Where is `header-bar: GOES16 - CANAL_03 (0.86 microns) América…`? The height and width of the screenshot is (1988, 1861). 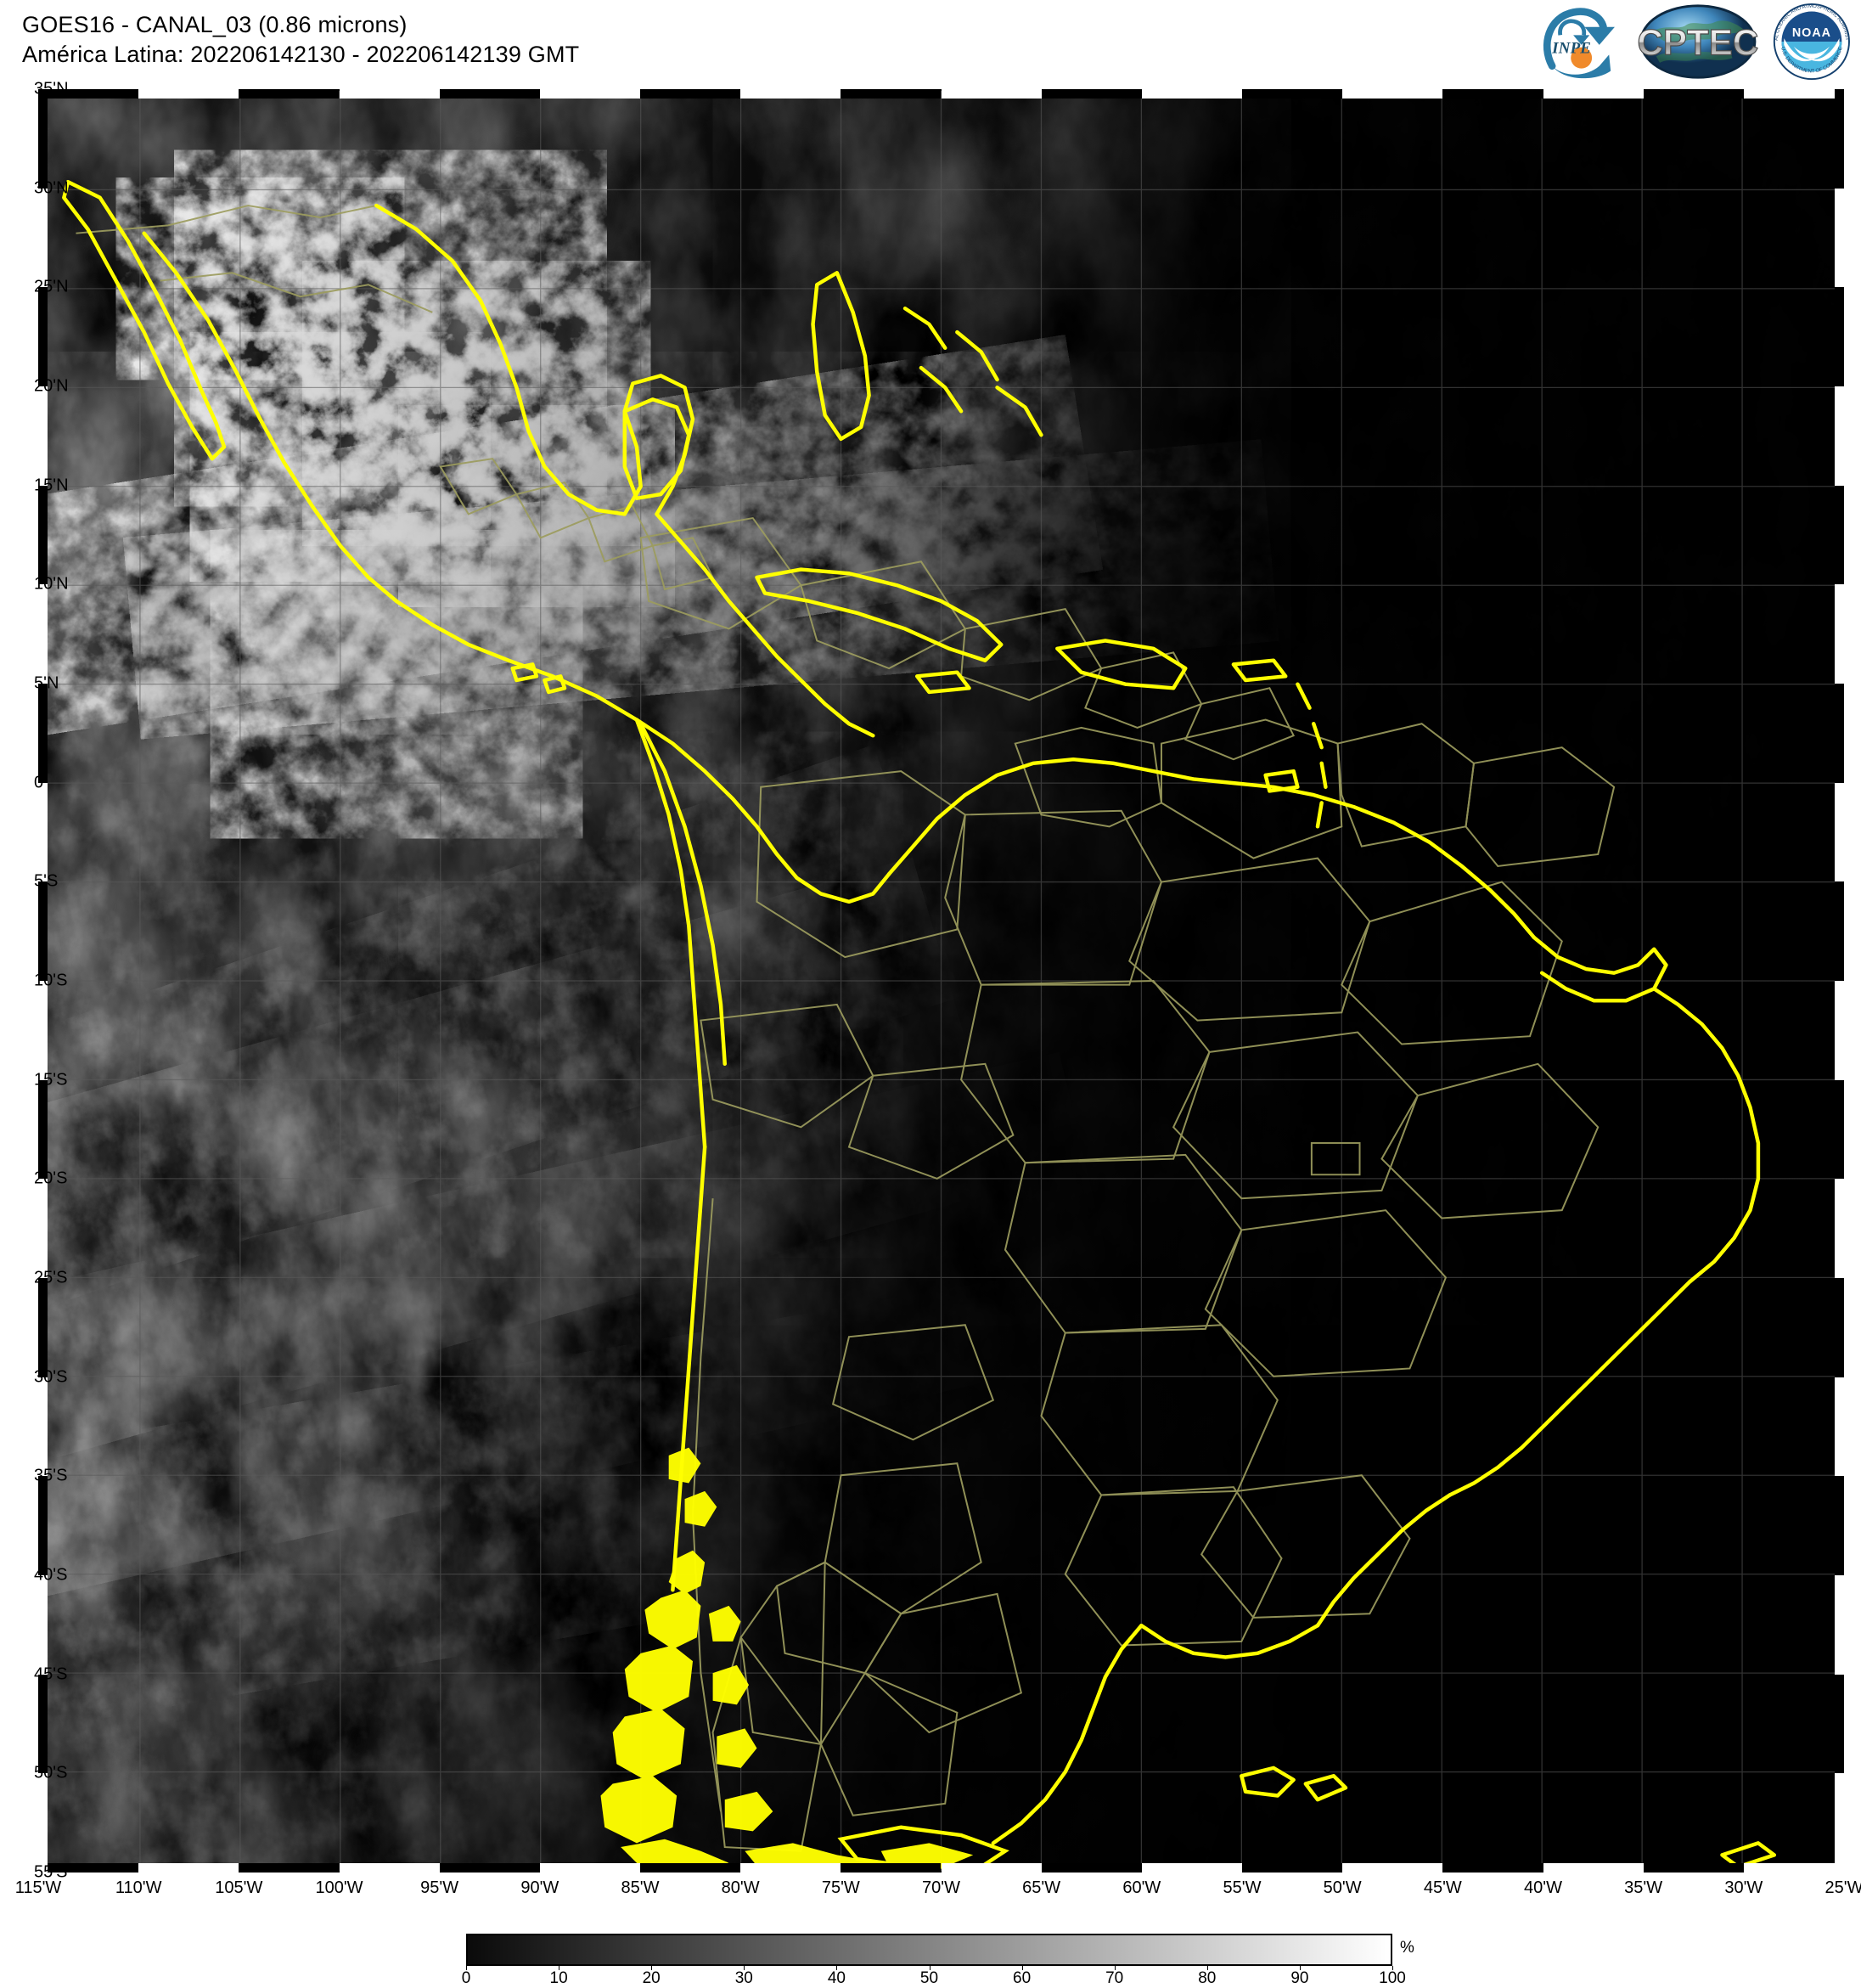
header-bar: GOES16 - CANAL_03 (0.86 microns) América… is located at coordinates (930, 42).